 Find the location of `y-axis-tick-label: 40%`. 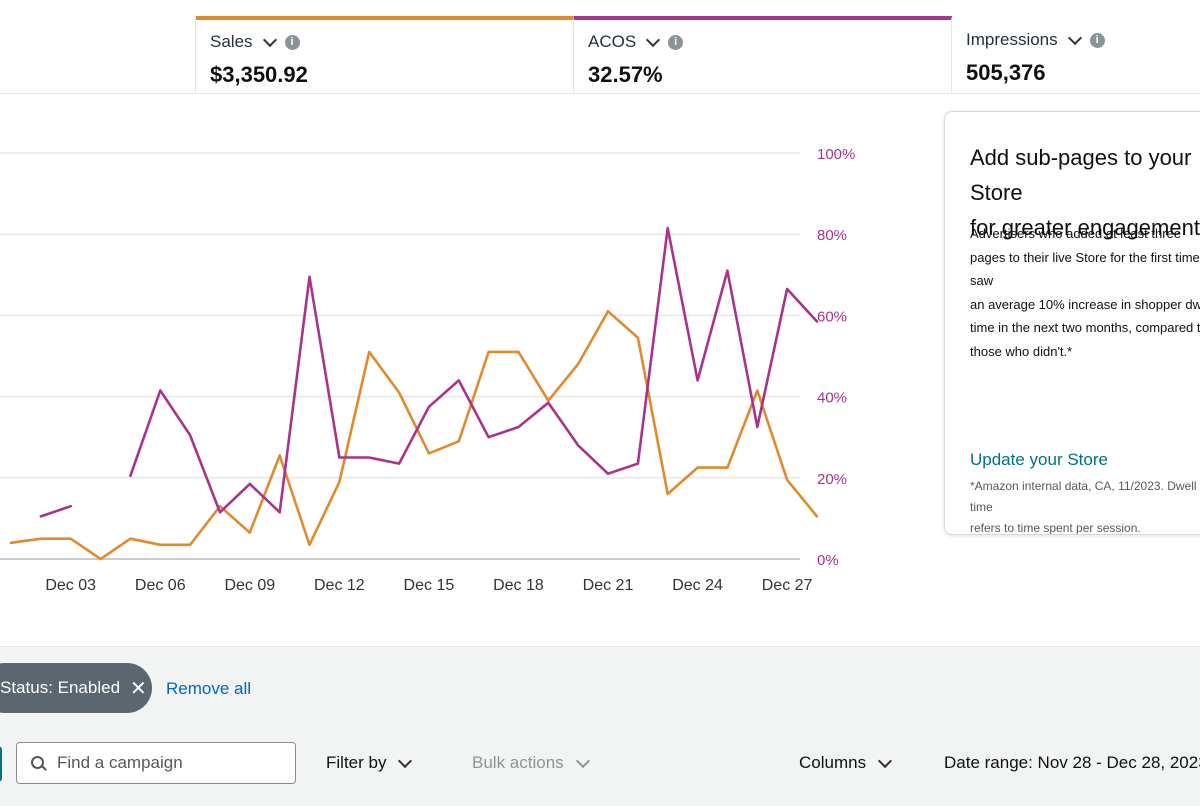

y-axis-tick-label: 40% is located at coordinates (832, 398).